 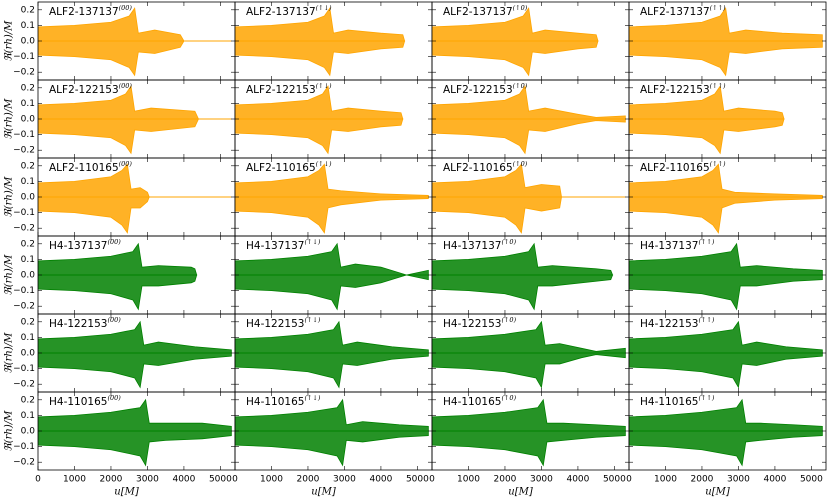 What do you see at coordinates (90, 11) in the screenshot?
I see `panel-title: ALF2-137137(00)` at bounding box center [90, 11].